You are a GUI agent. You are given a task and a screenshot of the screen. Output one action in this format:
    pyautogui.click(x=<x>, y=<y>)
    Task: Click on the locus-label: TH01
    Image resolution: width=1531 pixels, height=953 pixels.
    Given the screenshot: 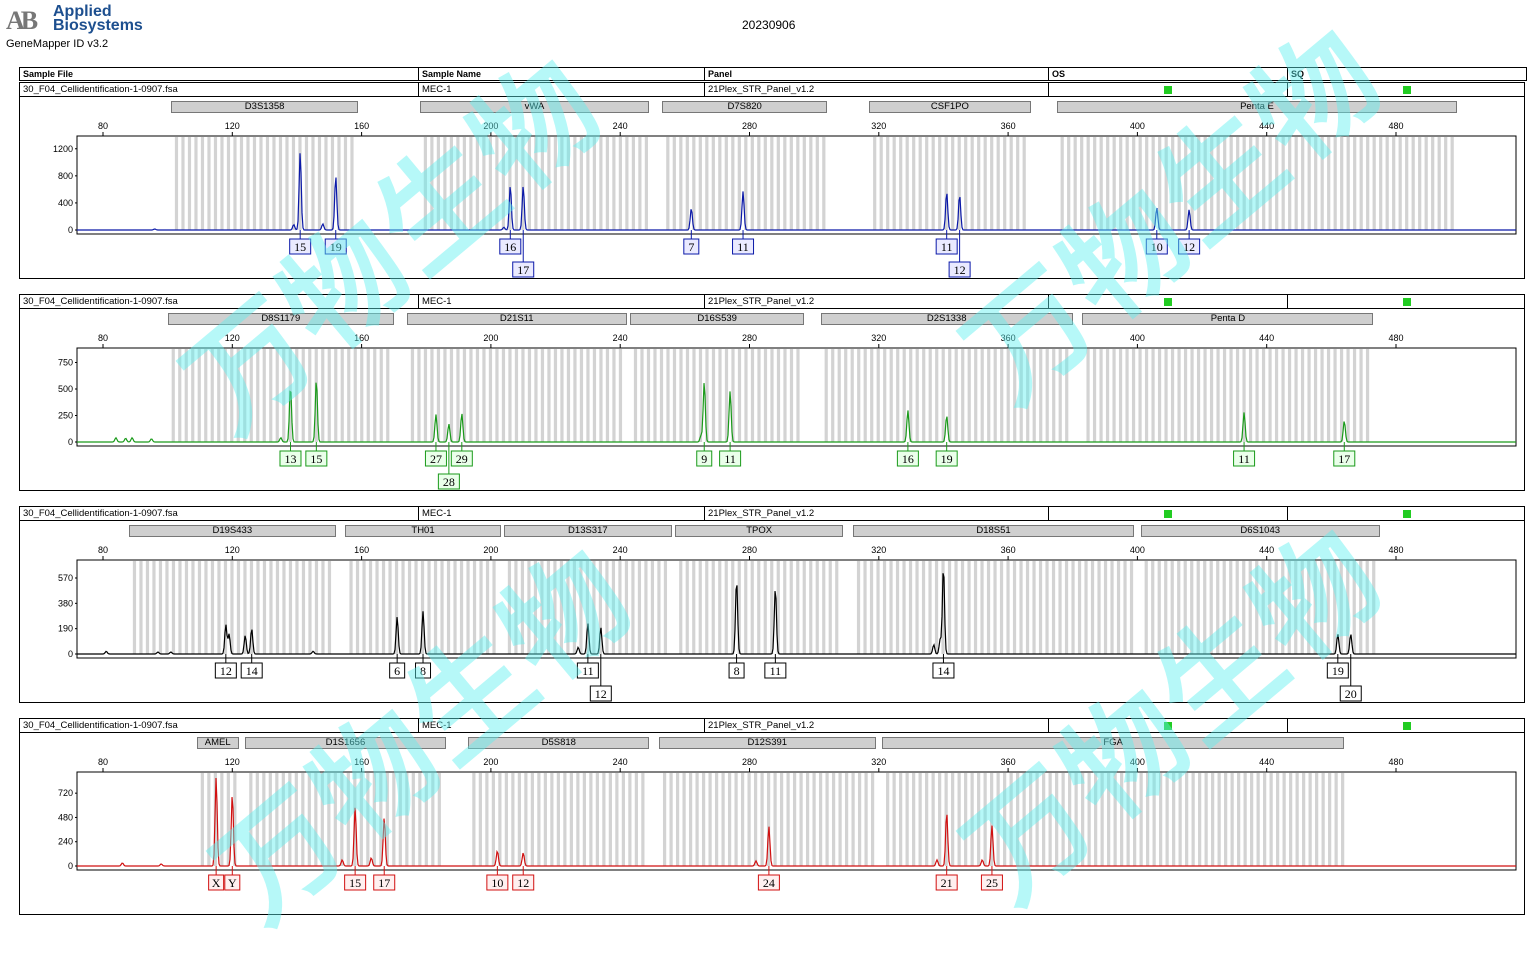 What is the action you would take?
    pyautogui.click(x=423, y=531)
    